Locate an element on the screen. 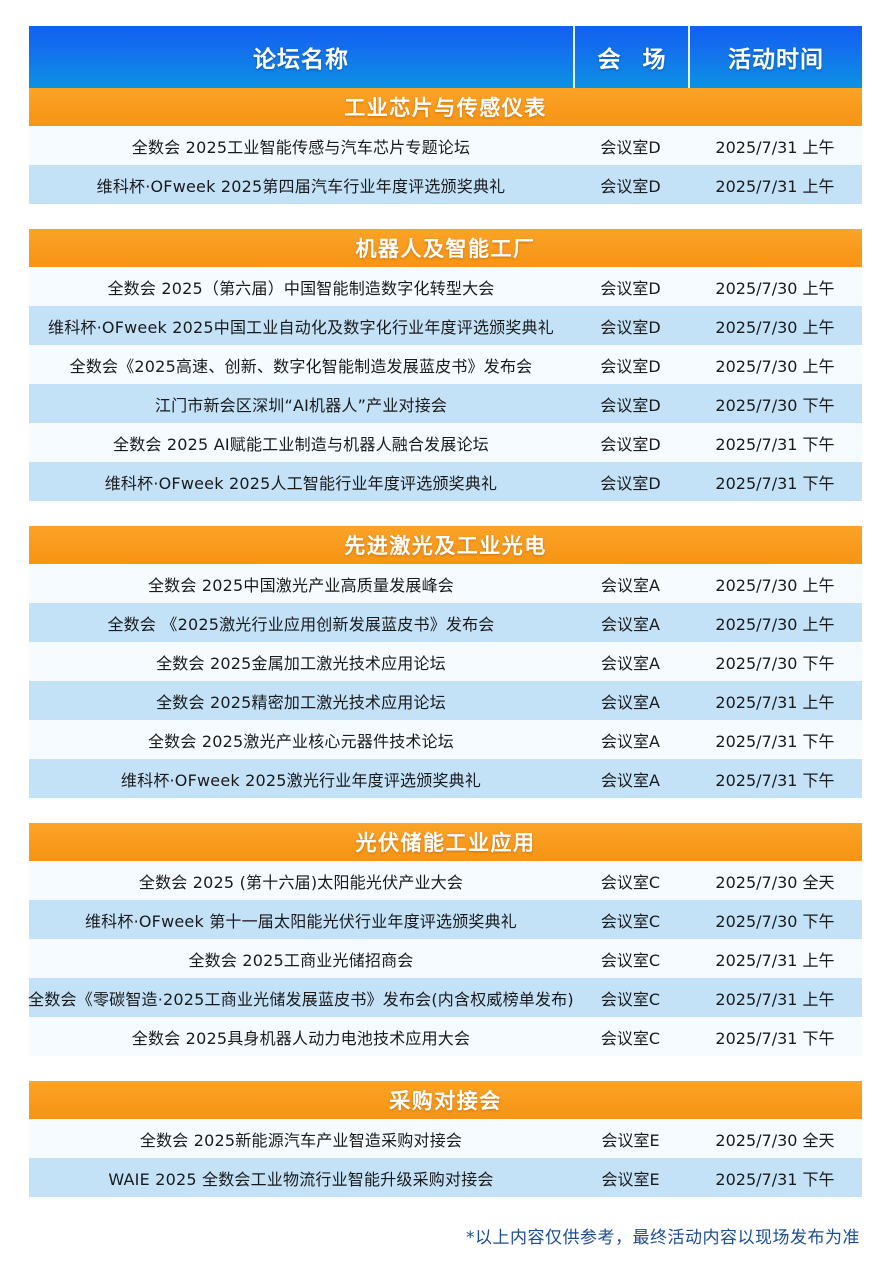  footnote-disclaimer: *以上内容仅供参考，最终活动内容以现场发布为准 is located at coordinates (663, 1238).